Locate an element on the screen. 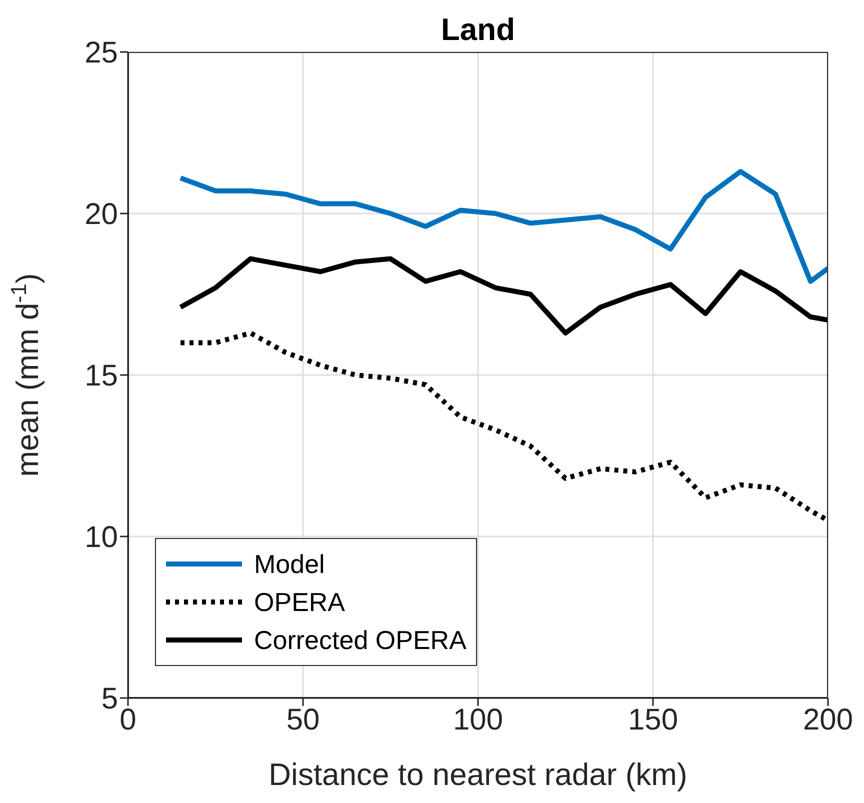 The height and width of the screenshot is (803, 864). x-tick-label: 150 is located at coordinates (653, 719).